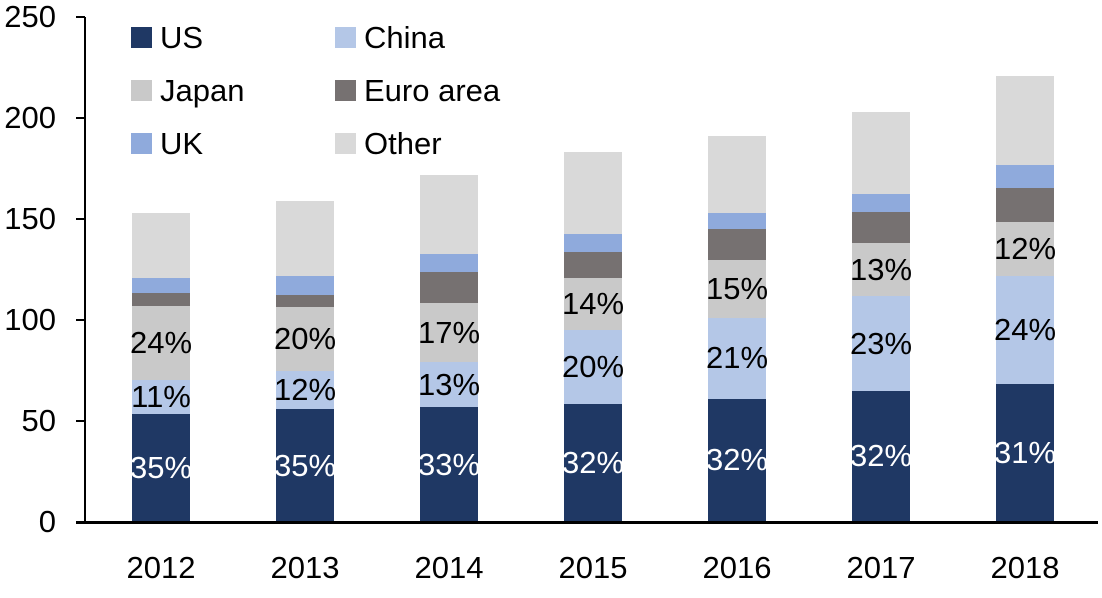 The height and width of the screenshot is (598, 1102). I want to click on legend-label-japan: Japan, so click(202, 90).